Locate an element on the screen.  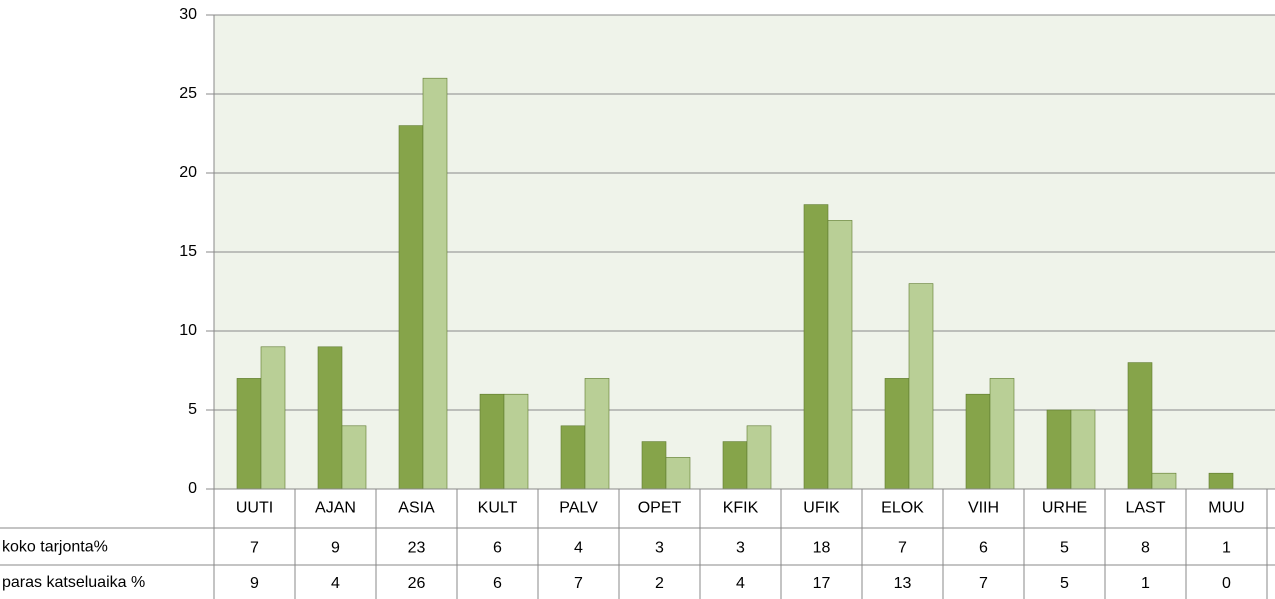
y-tick-label: 20 is located at coordinates (188, 172).